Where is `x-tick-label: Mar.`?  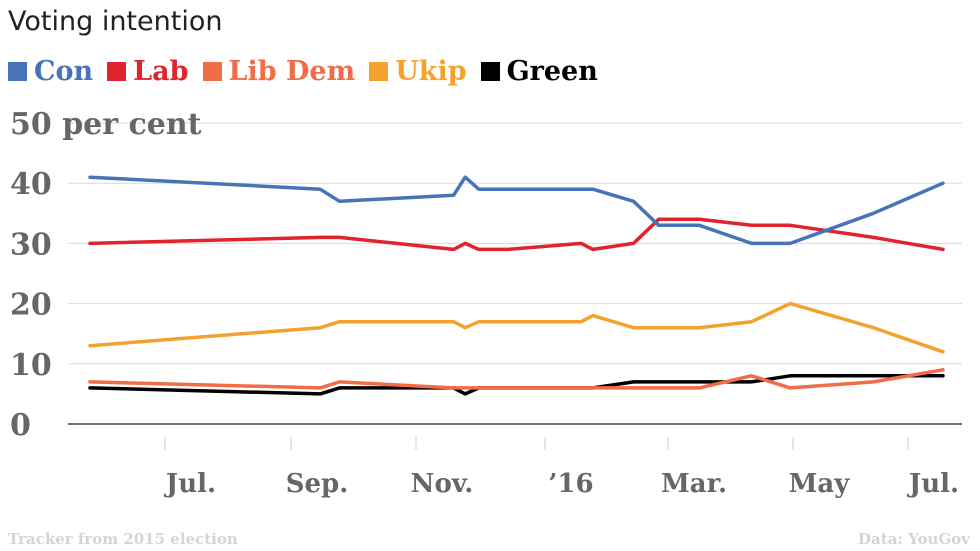
x-tick-label: Mar. is located at coordinates (694, 484).